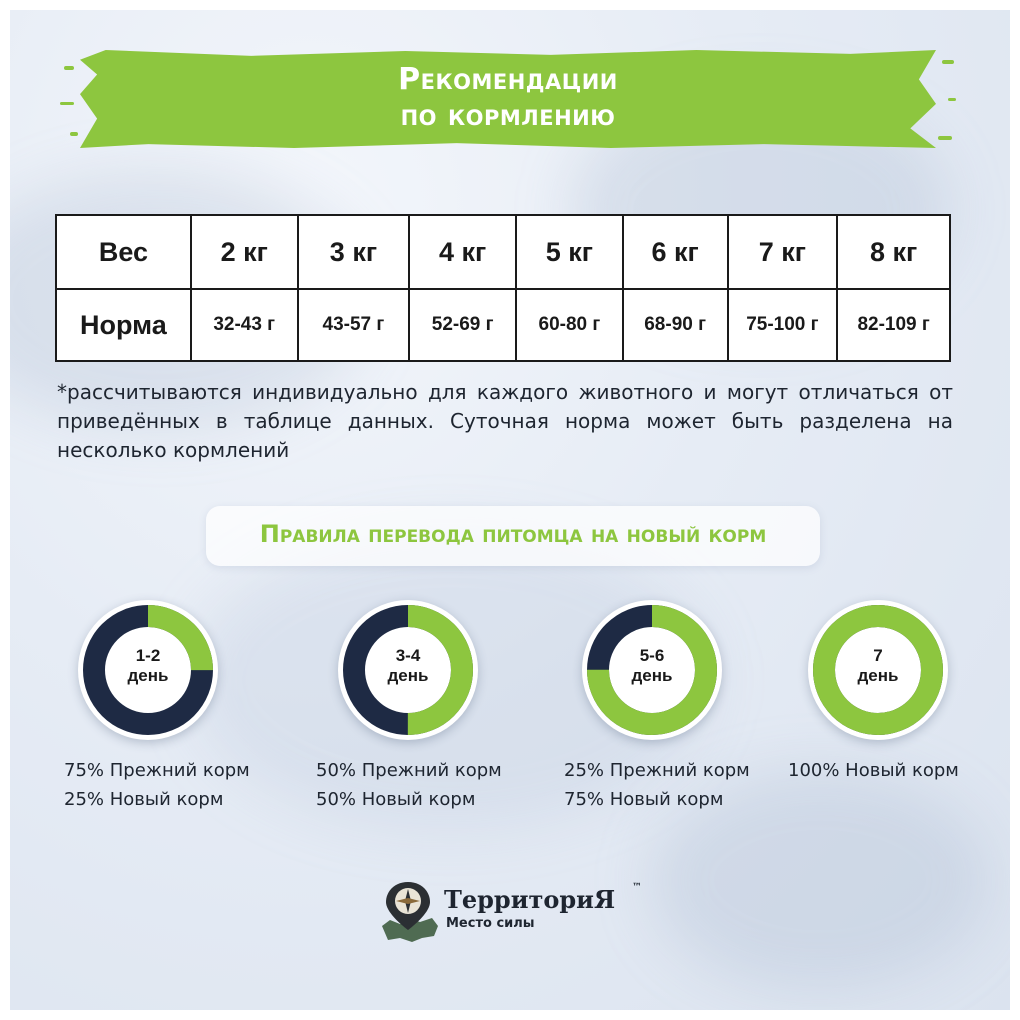 The image size is (1020, 1020). Describe the element at coordinates (244, 325) in the screenshot. I see `table-cell: 32-43 г` at that location.